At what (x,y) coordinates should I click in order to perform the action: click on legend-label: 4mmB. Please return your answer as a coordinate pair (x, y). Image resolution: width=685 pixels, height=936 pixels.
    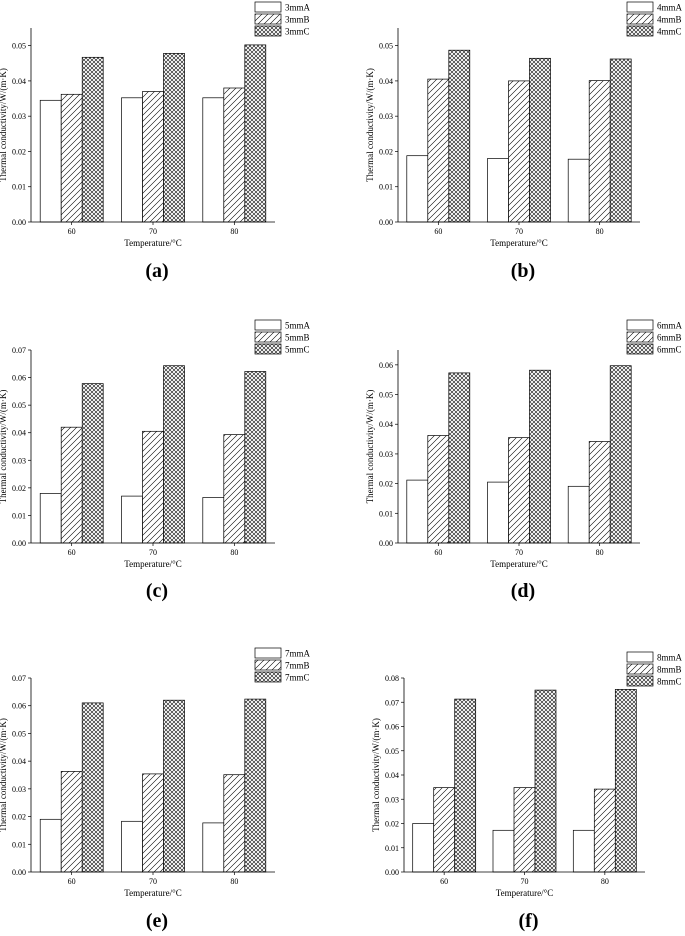
    Looking at the image, I should click on (669, 20).